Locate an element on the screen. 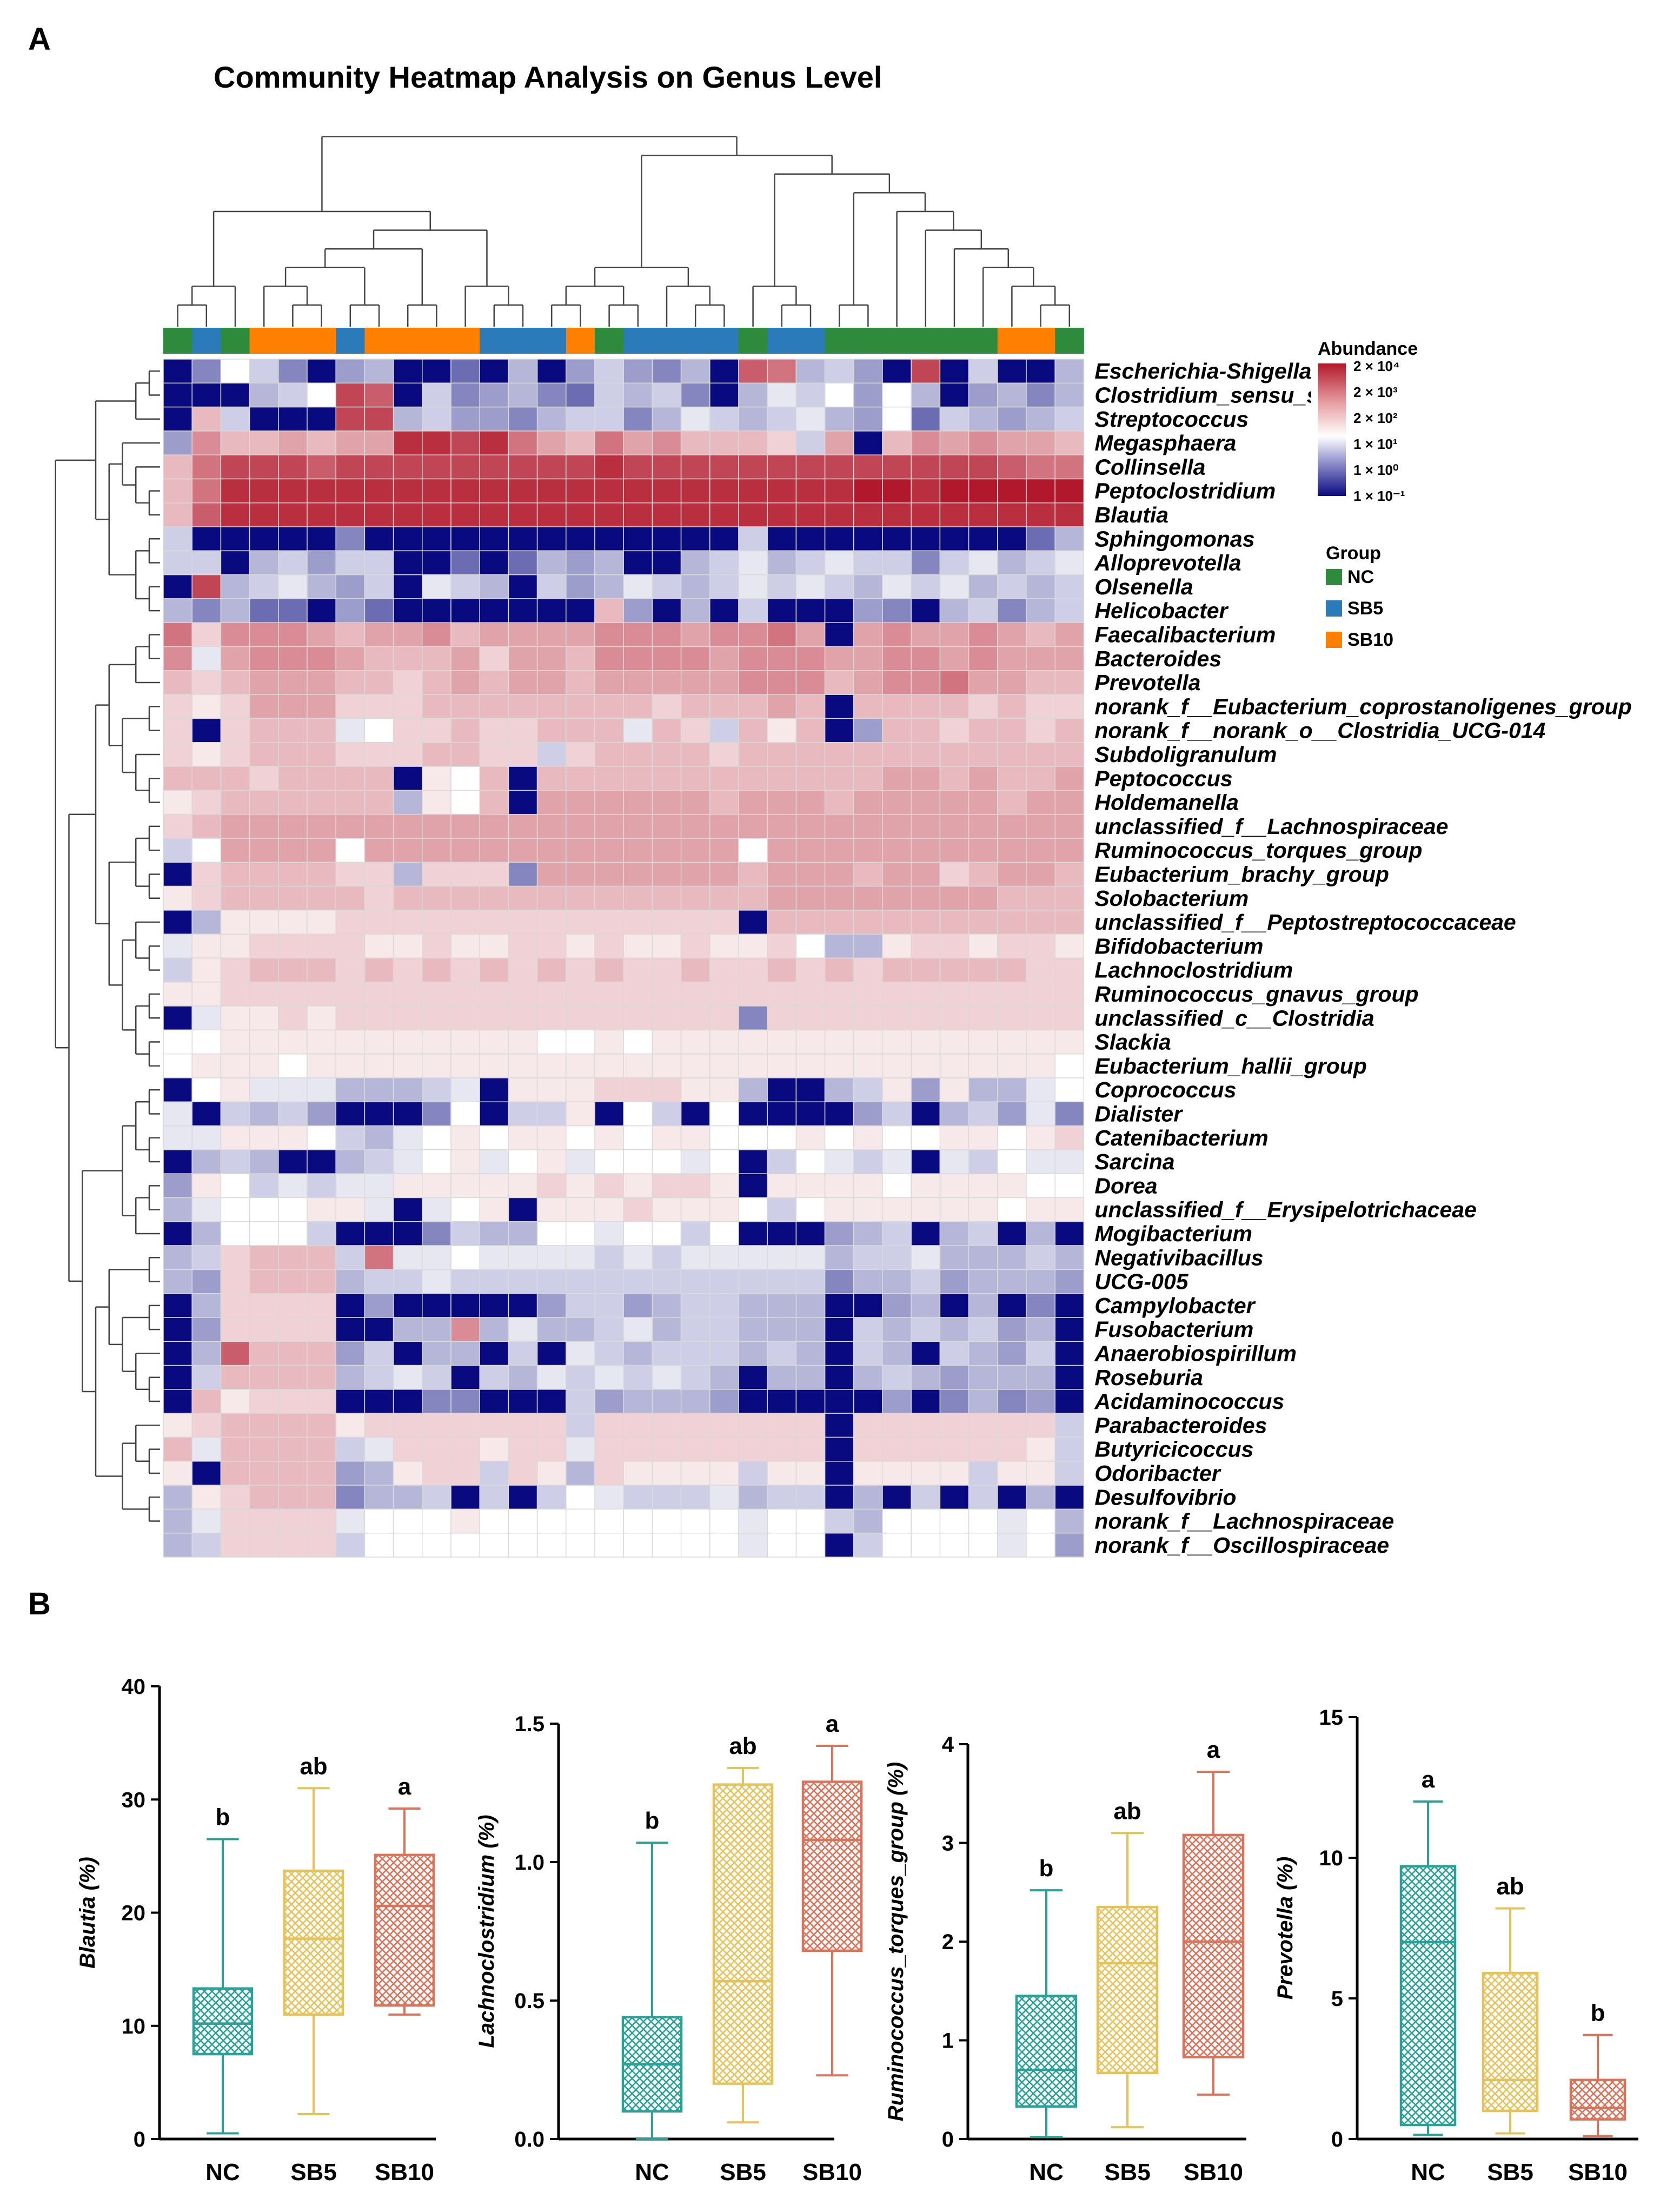  group-annotation-bar is located at coordinates (624, 341).